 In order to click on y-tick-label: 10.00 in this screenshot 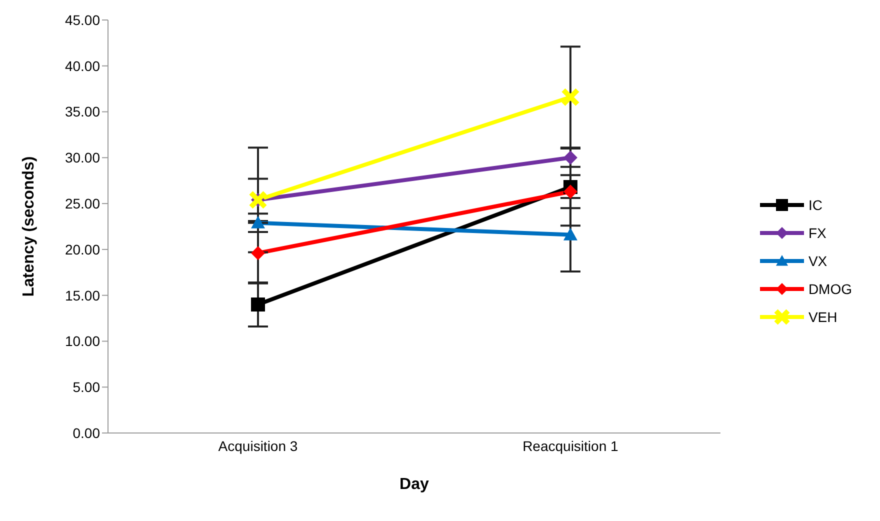, I will do `click(82, 341)`.